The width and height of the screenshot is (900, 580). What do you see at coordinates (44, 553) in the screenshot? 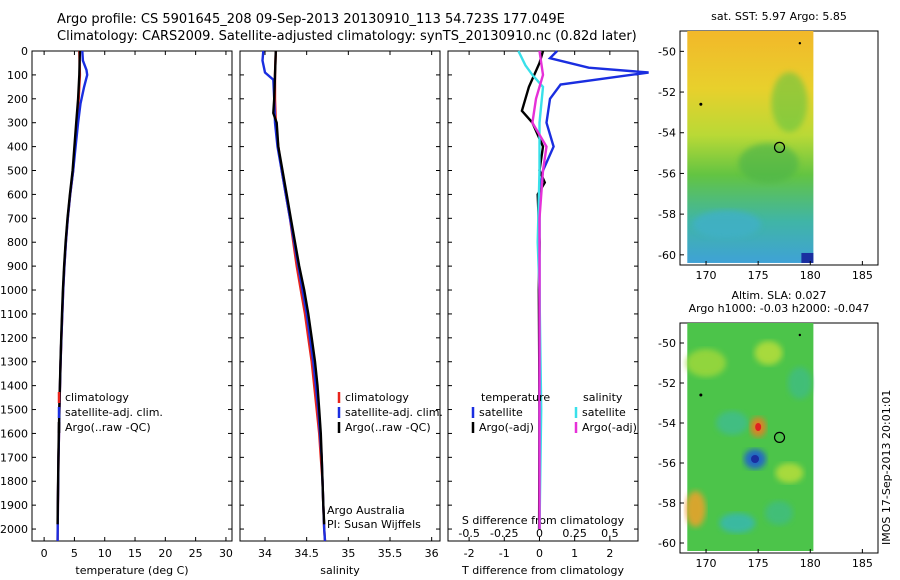
I see `x-tick-label: 0` at bounding box center [44, 553].